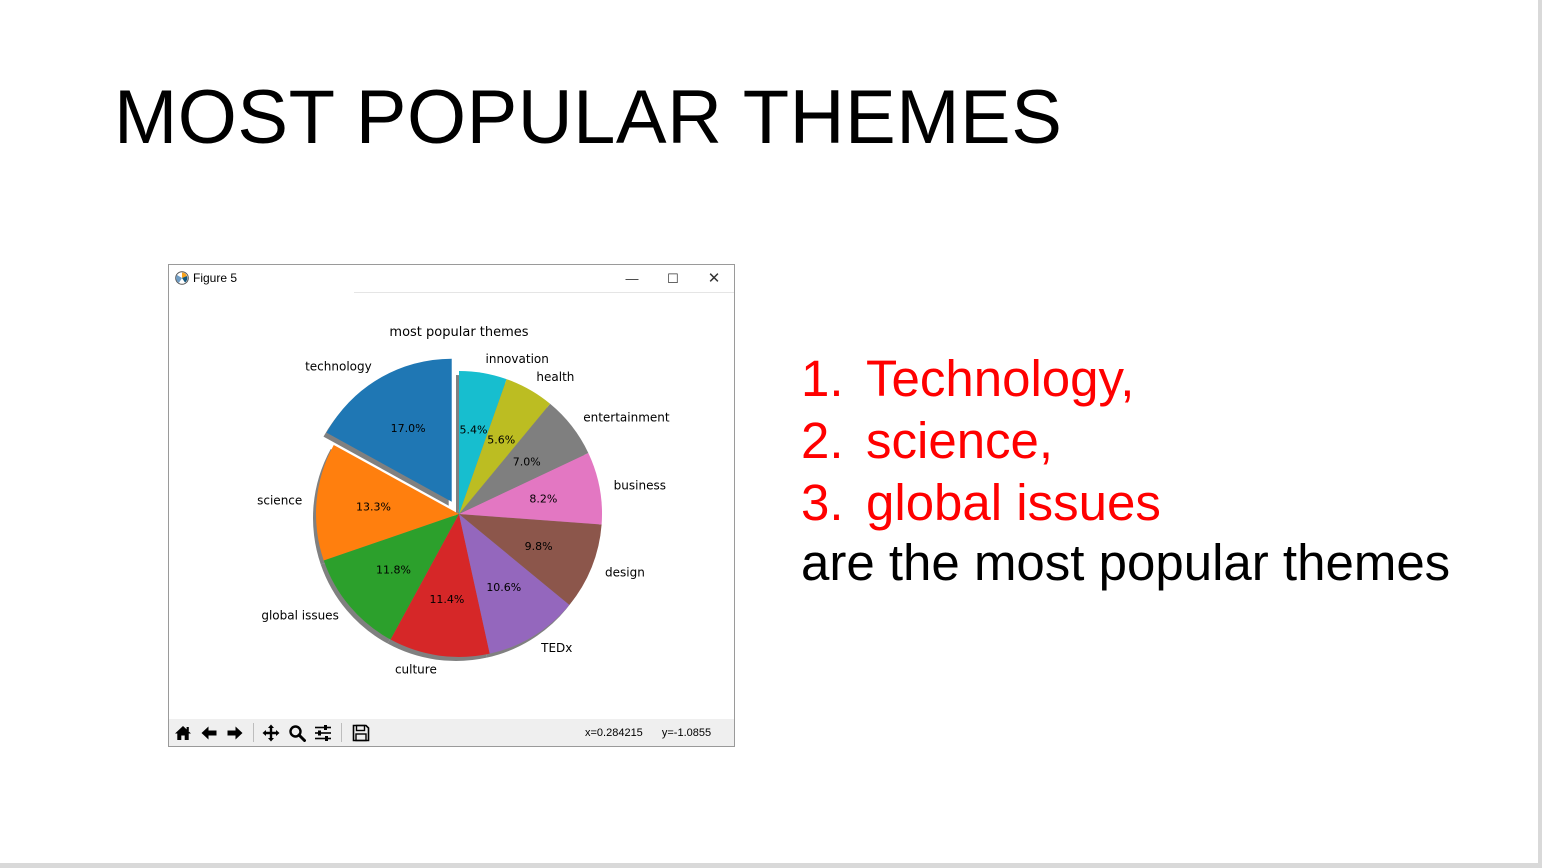 The width and height of the screenshot is (1542, 868). I want to click on summary-item-number: 3., so click(822, 502).